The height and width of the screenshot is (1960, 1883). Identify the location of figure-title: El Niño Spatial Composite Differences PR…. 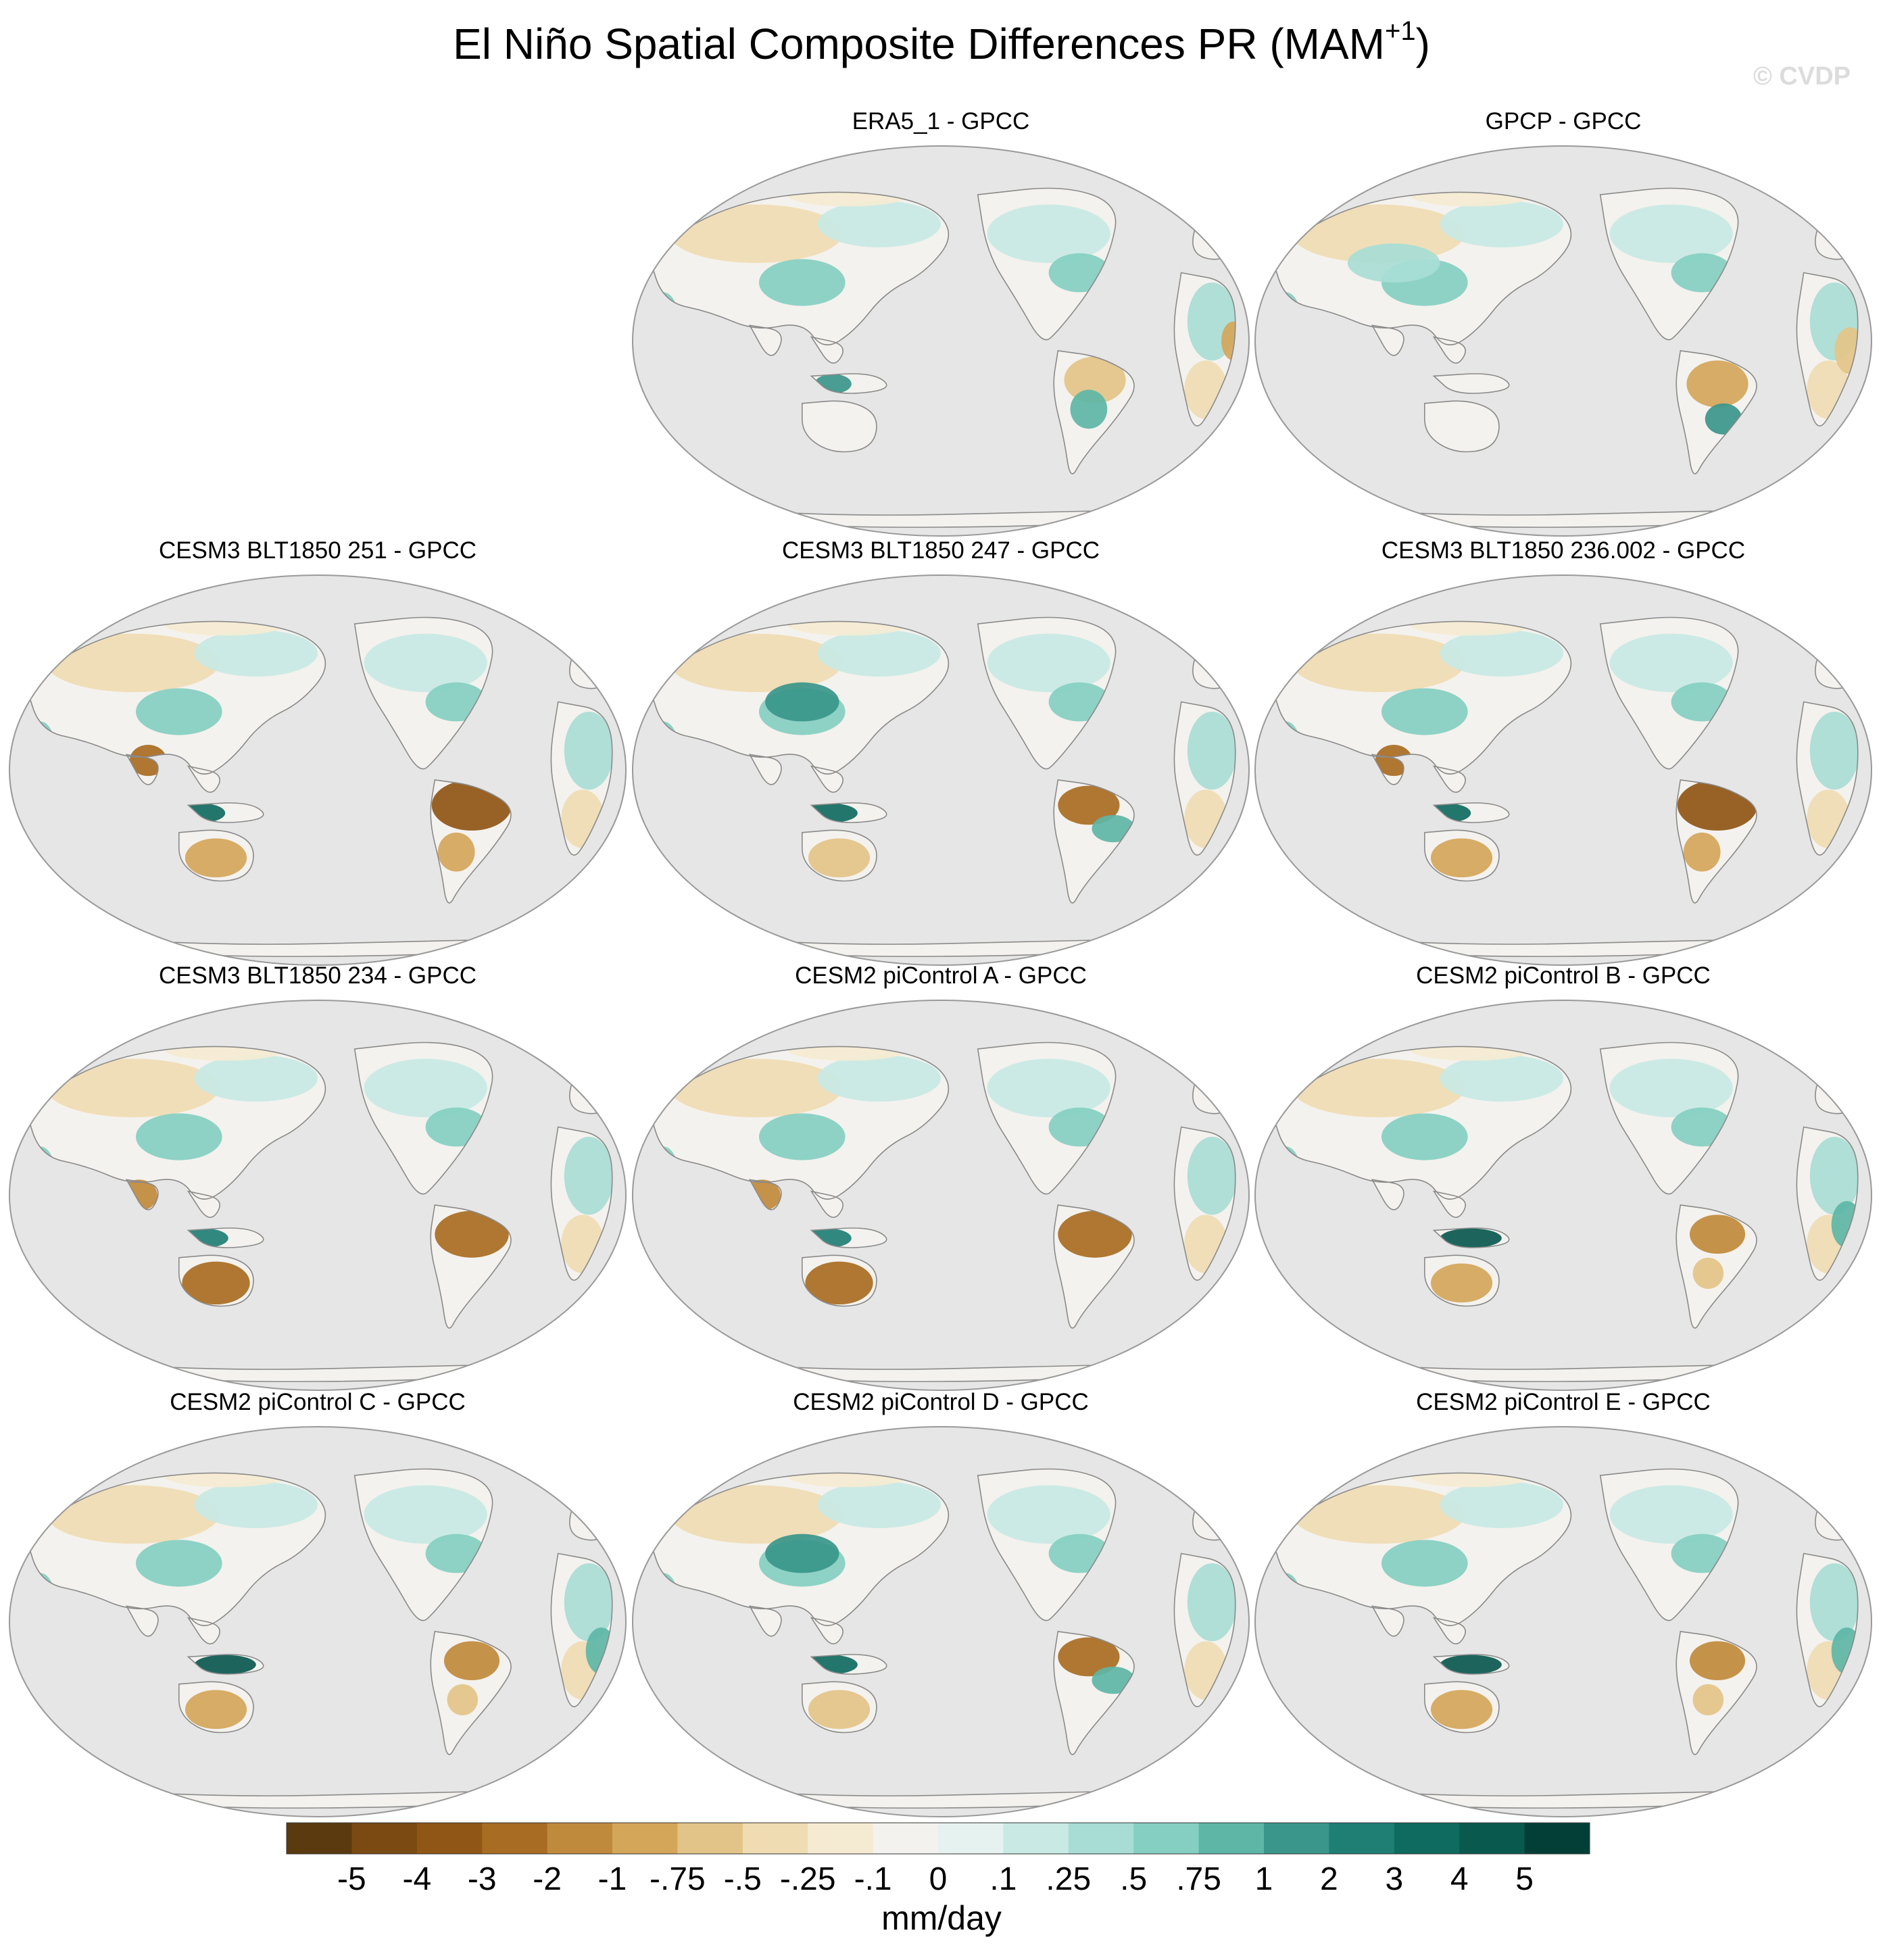
(941, 42).